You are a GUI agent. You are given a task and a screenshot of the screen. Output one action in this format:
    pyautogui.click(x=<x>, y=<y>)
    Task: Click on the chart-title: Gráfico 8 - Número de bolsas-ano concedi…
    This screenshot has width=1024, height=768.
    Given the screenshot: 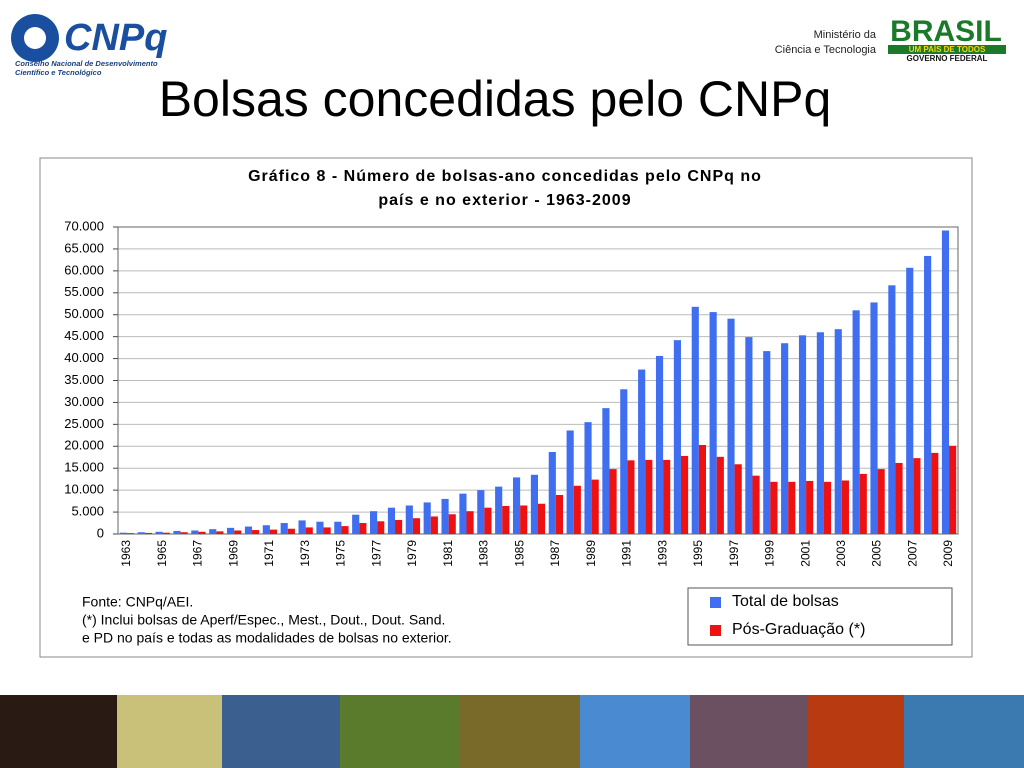 What is the action you would take?
    pyautogui.click(x=505, y=176)
    